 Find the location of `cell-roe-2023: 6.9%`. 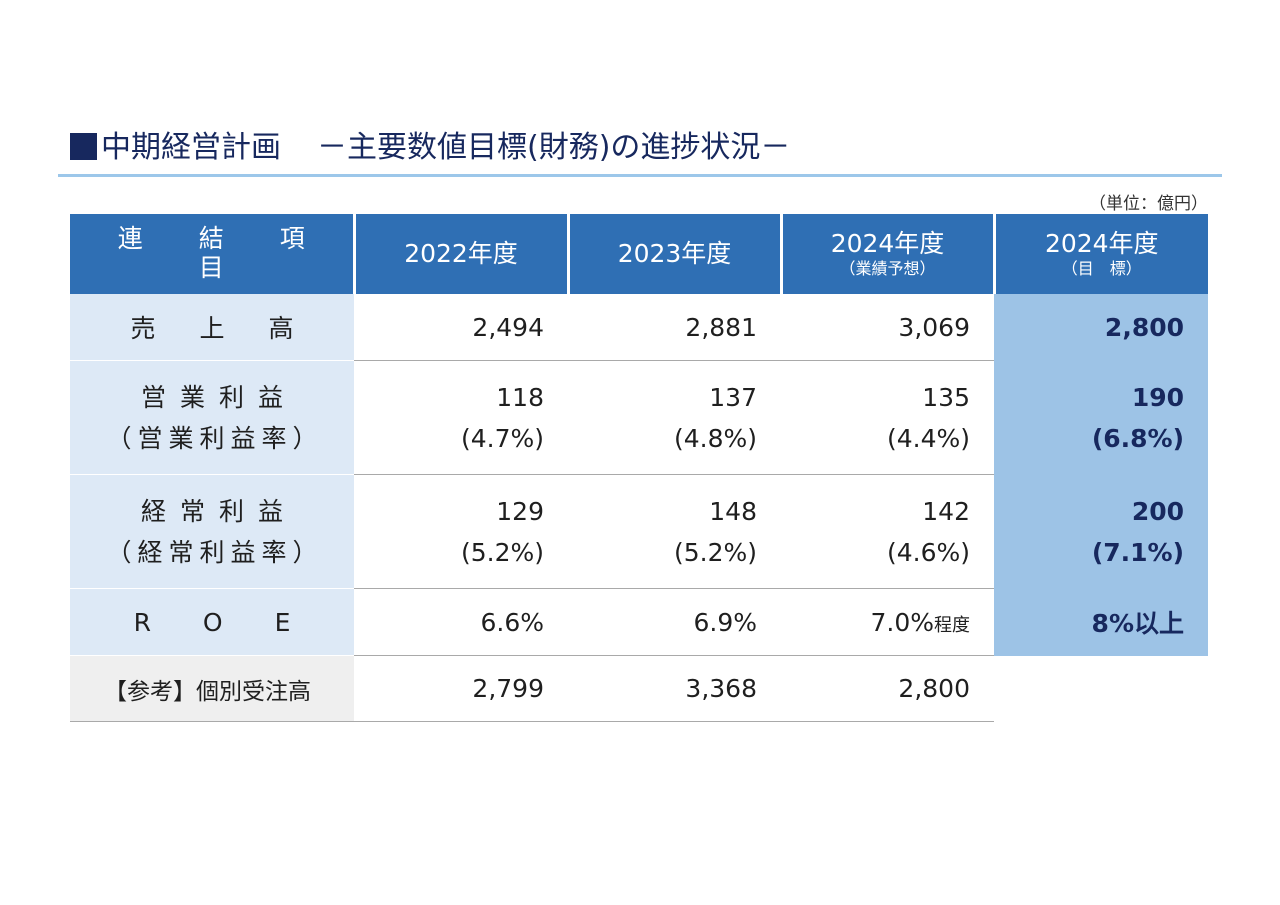

cell-roe-2023: 6.9% is located at coordinates (674, 622).